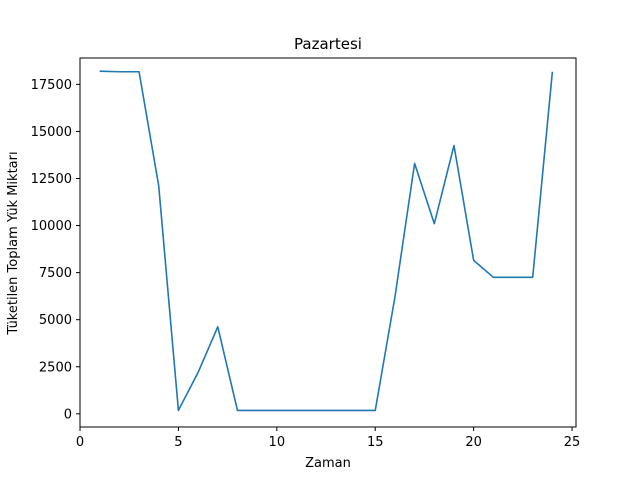  What do you see at coordinates (473, 442) in the screenshot?
I see `x-tick-label: 20` at bounding box center [473, 442].